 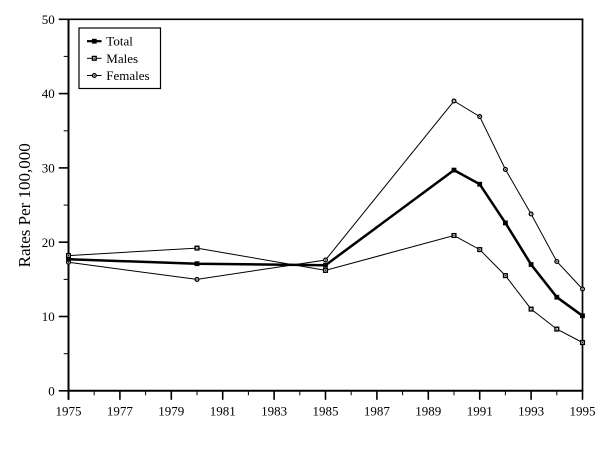 I want to click on svg-text: 30, so click(x=48, y=168).